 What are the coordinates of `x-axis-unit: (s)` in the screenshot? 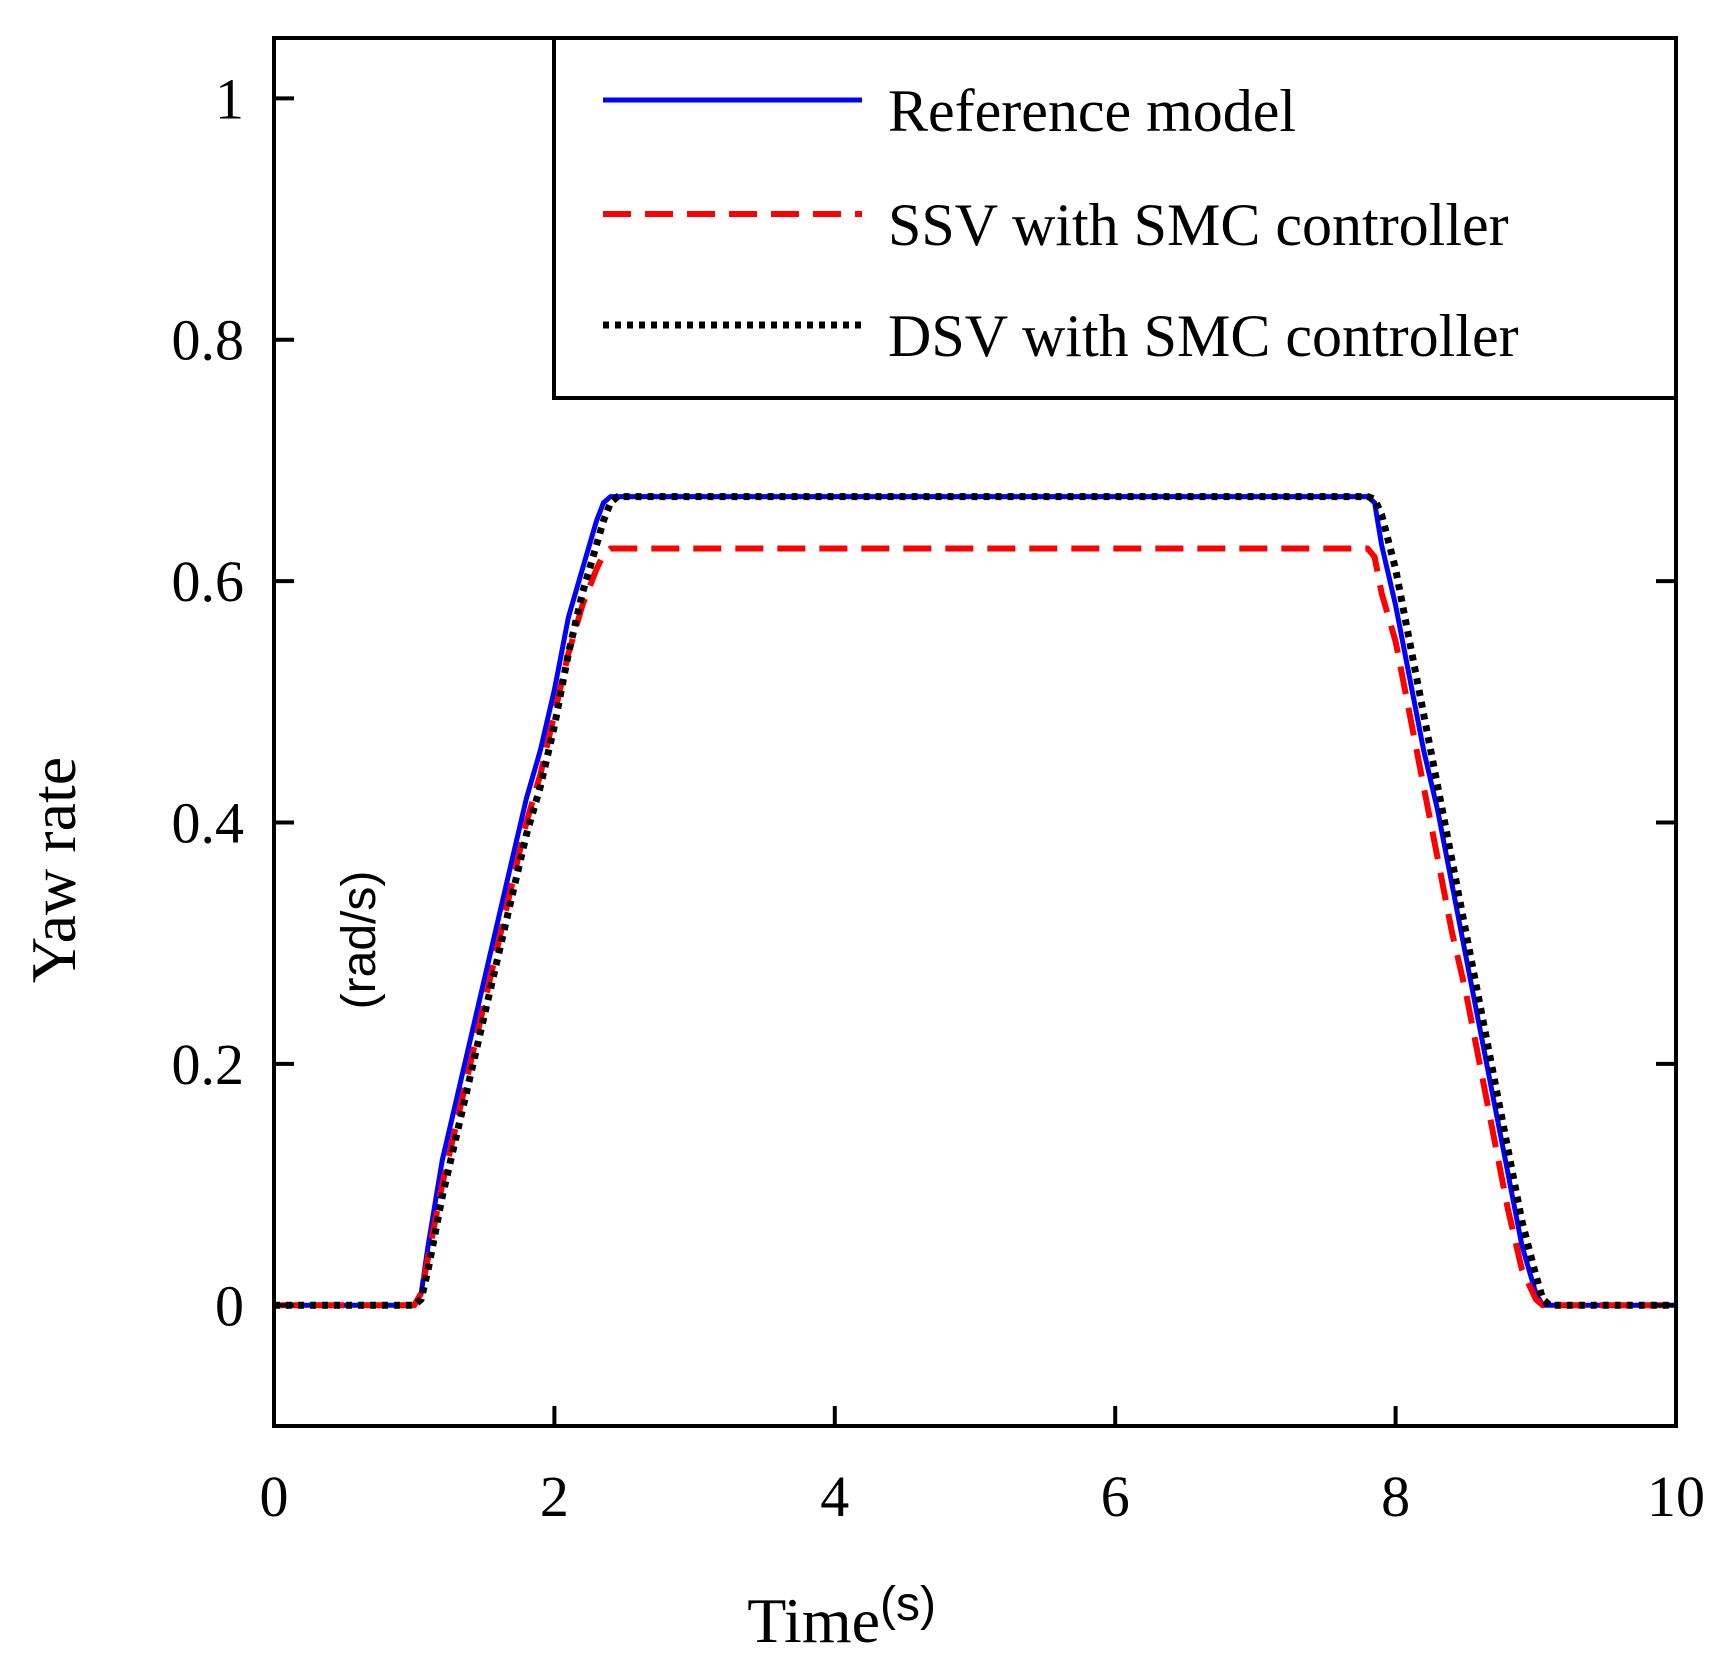 It's located at (908, 1604).